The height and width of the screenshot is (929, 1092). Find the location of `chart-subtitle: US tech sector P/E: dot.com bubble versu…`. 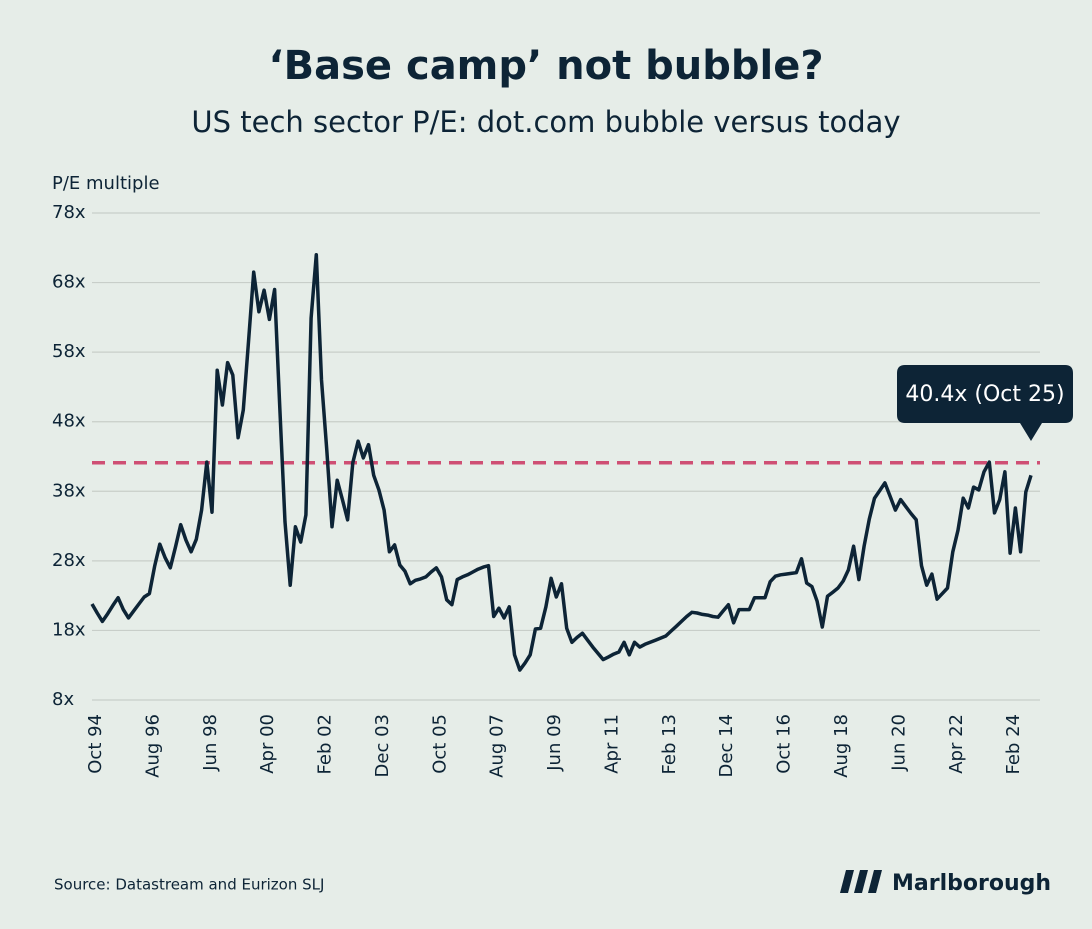

chart-subtitle: US tech sector P/E: dot.com bubble versu… is located at coordinates (545, 122).